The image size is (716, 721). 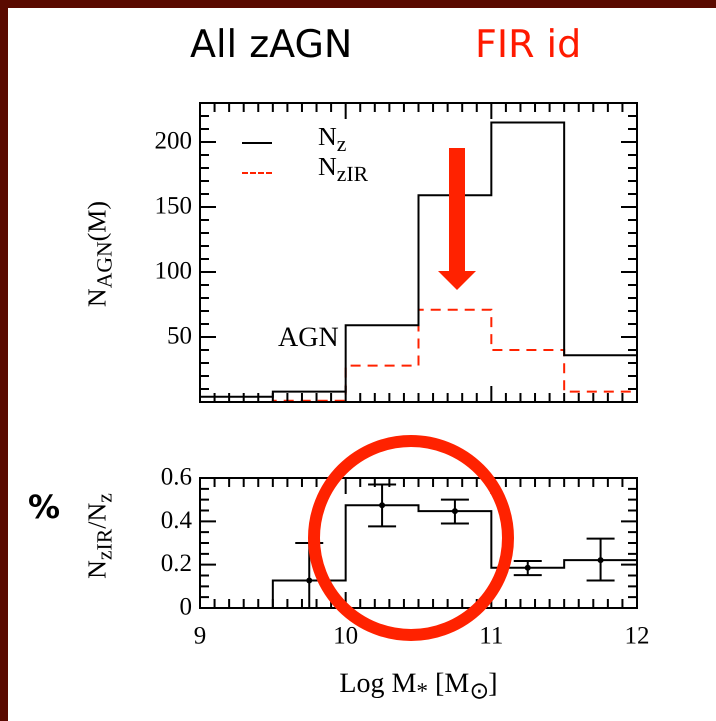 What do you see at coordinates (345, 636) in the screenshot?
I see `x-tick-label: 10` at bounding box center [345, 636].